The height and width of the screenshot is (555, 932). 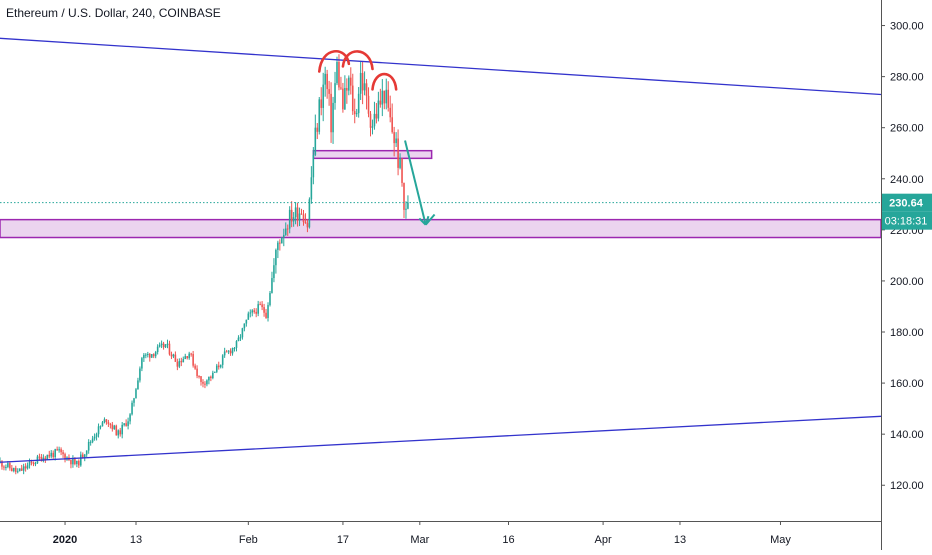 What do you see at coordinates (907, 435) in the screenshot?
I see `y-tick-label: 140.00` at bounding box center [907, 435].